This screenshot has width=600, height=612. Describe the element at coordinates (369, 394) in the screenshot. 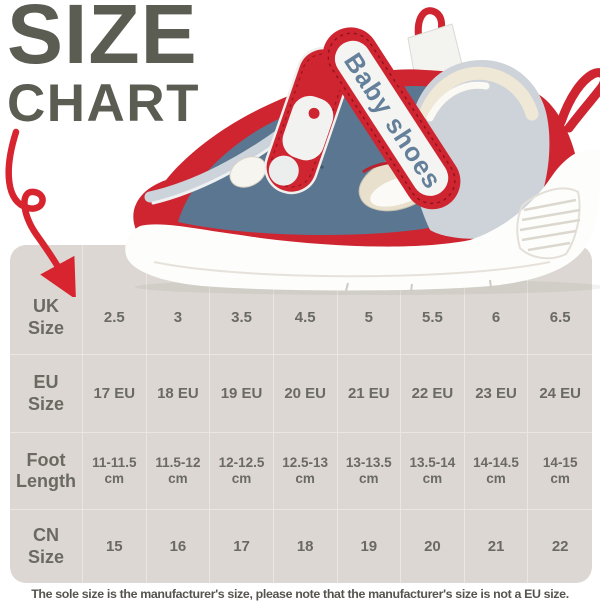

I see `size-cell: 21 EU` at that location.